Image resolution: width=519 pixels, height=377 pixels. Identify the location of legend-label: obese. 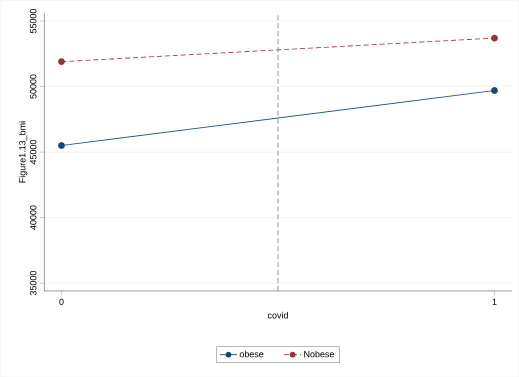
(252, 354).